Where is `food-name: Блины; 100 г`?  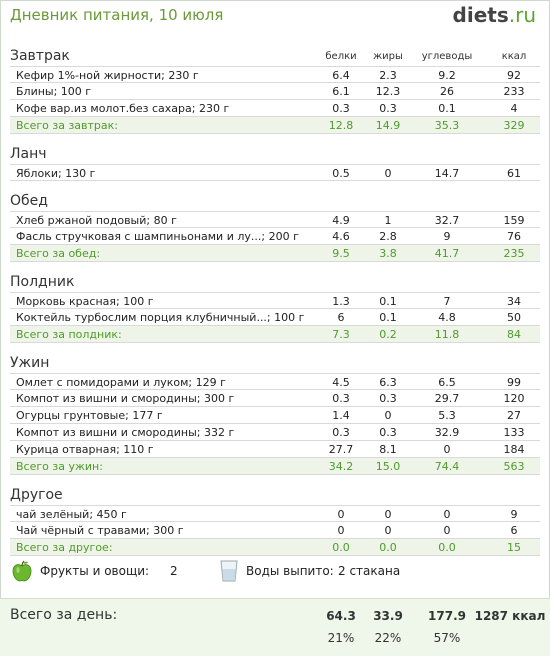 food-name: Блины; 100 г is located at coordinates (54, 91).